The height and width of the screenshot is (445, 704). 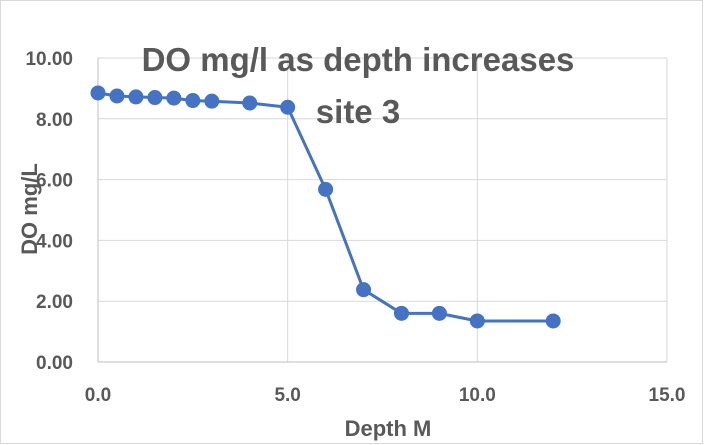 I want to click on x-tick-labels: 0.0 5.0 10.0 15.0, so click(x=385, y=395).